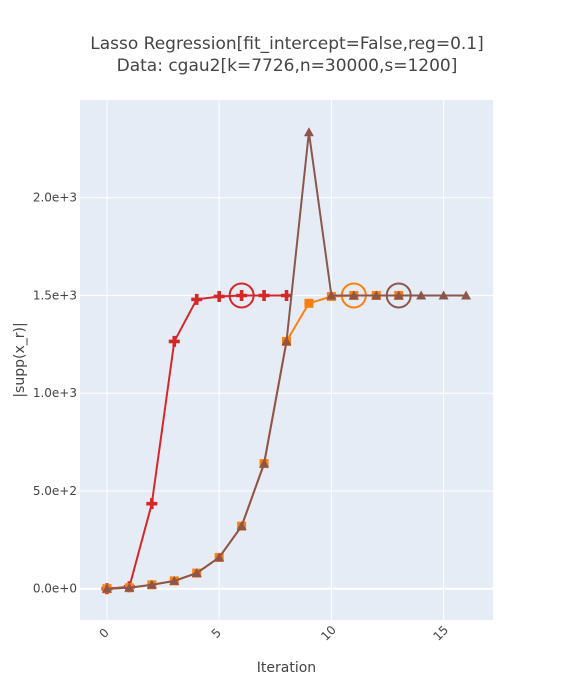 The height and width of the screenshot is (700, 574). I want to click on y-axis-label: |supp(x_r)|, so click(20, 359).